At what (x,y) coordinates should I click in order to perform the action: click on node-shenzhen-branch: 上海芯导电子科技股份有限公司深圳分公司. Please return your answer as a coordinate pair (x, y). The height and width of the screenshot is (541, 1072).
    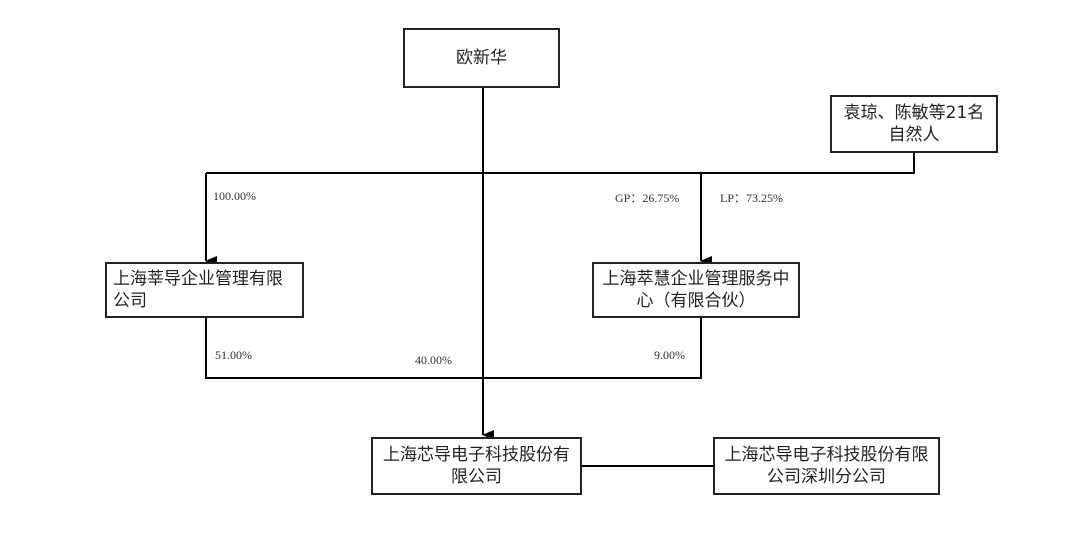
    Looking at the image, I should click on (826, 466).